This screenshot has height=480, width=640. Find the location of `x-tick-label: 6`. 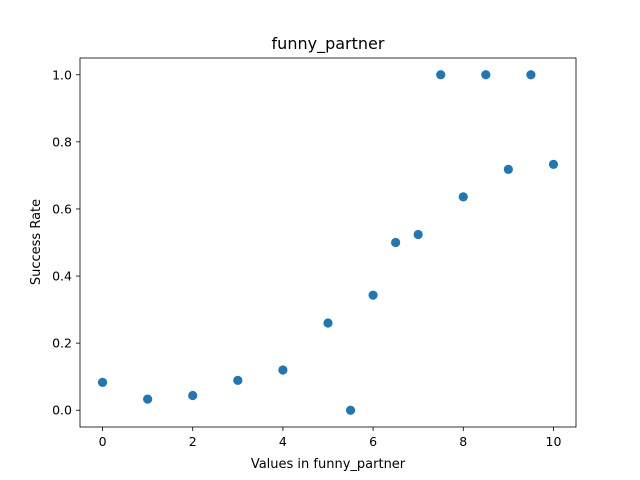

x-tick-label: 6 is located at coordinates (373, 441).